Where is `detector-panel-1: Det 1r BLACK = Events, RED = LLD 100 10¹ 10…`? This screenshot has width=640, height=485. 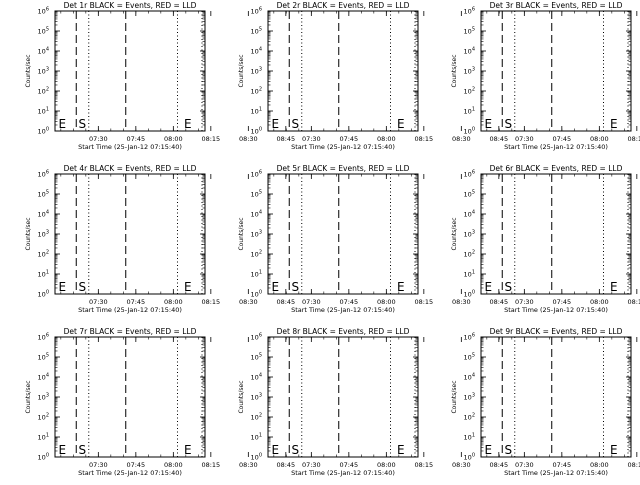
detector-panel-1: Det 1r BLACK = Events, RED = LLD 100 10¹ 10… is located at coordinates (160, 76).